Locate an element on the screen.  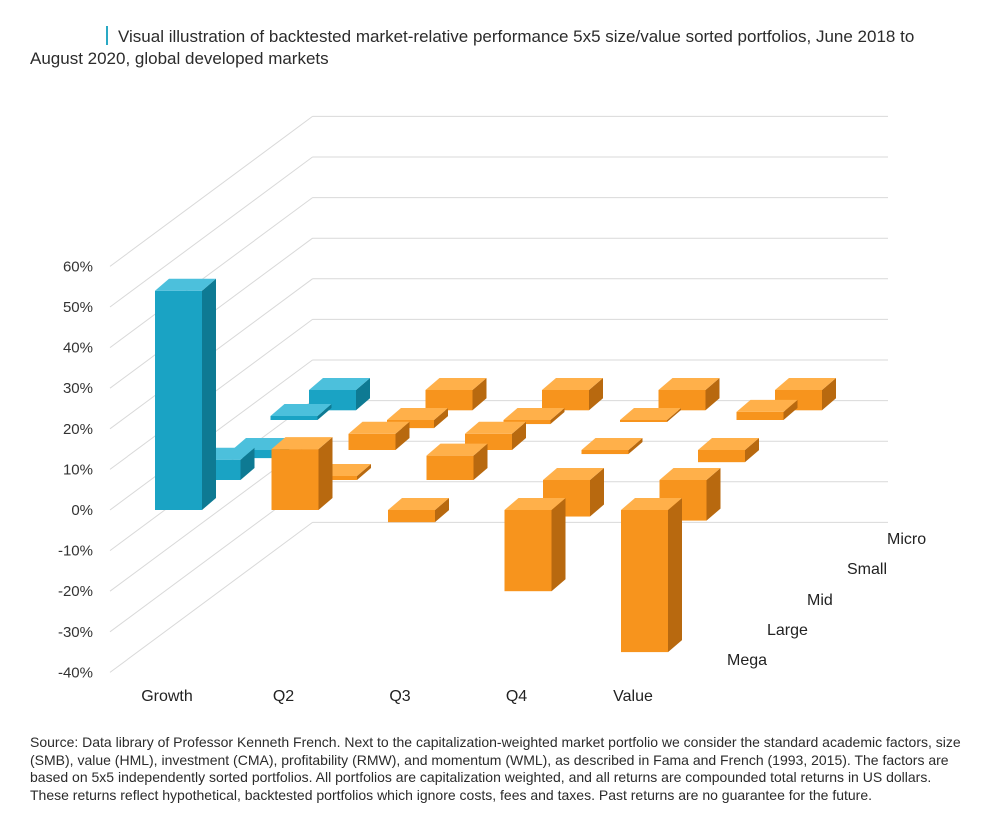
y-tick-label: 10% is located at coordinates (78, 469).